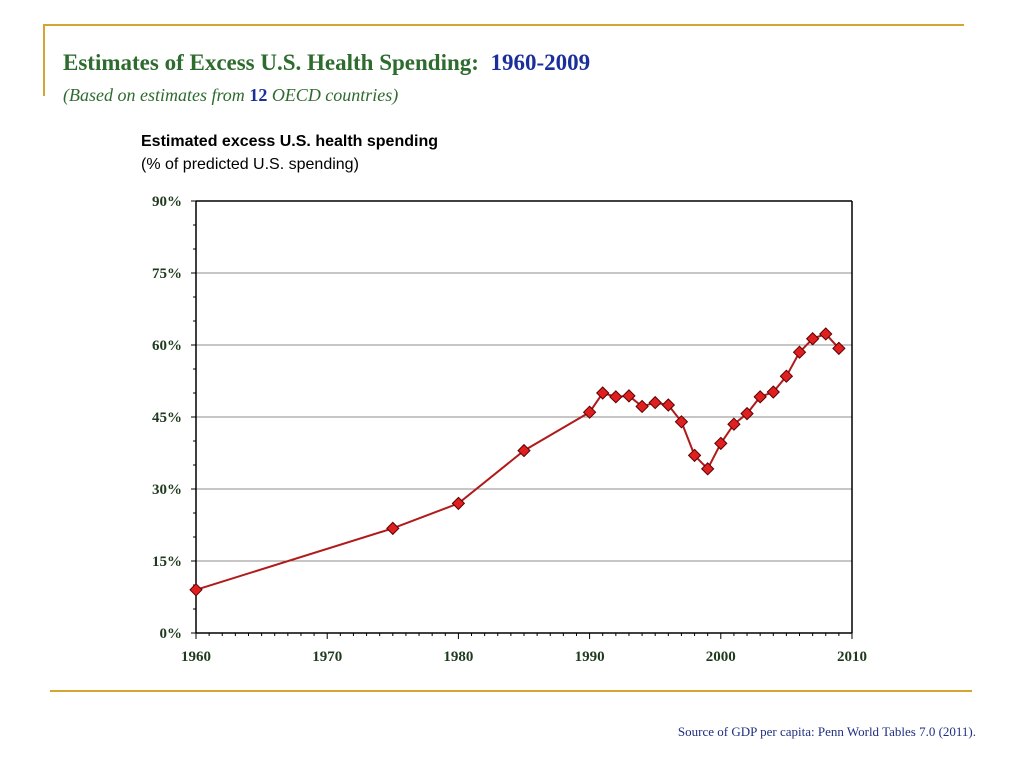  What do you see at coordinates (721, 657) in the screenshot?
I see `x-tick-label: 2000` at bounding box center [721, 657].